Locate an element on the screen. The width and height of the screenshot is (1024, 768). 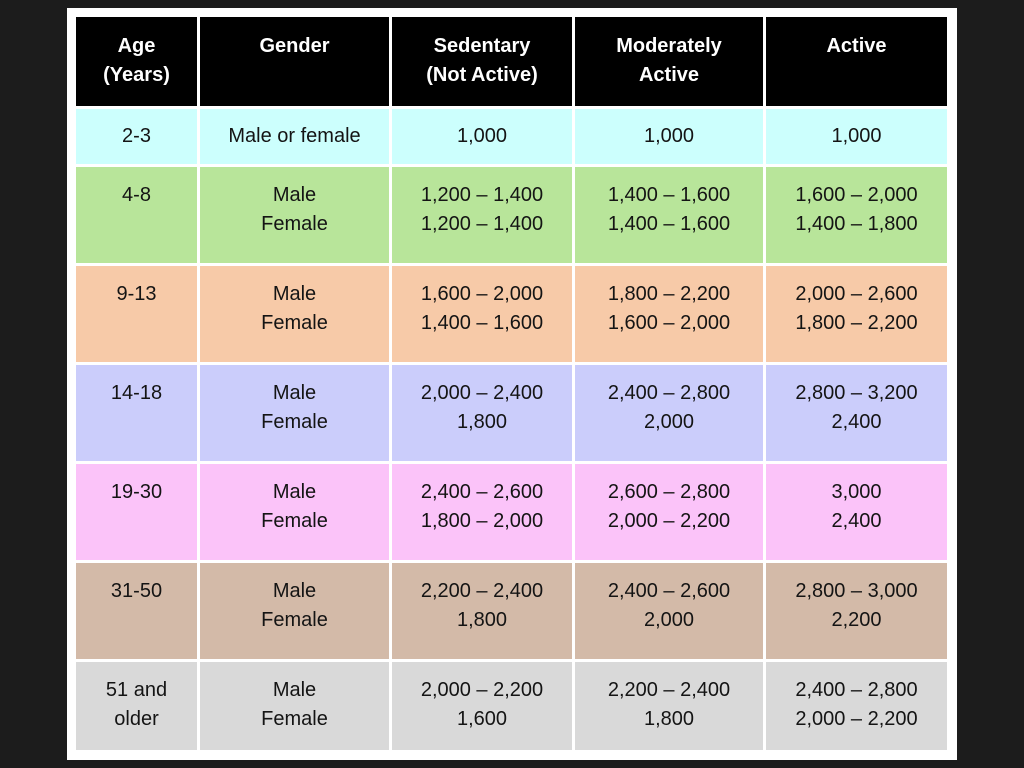
moderate-cell: 1,400 – 1,600 1,400 – 1,600 is located at coordinates (670, 216).